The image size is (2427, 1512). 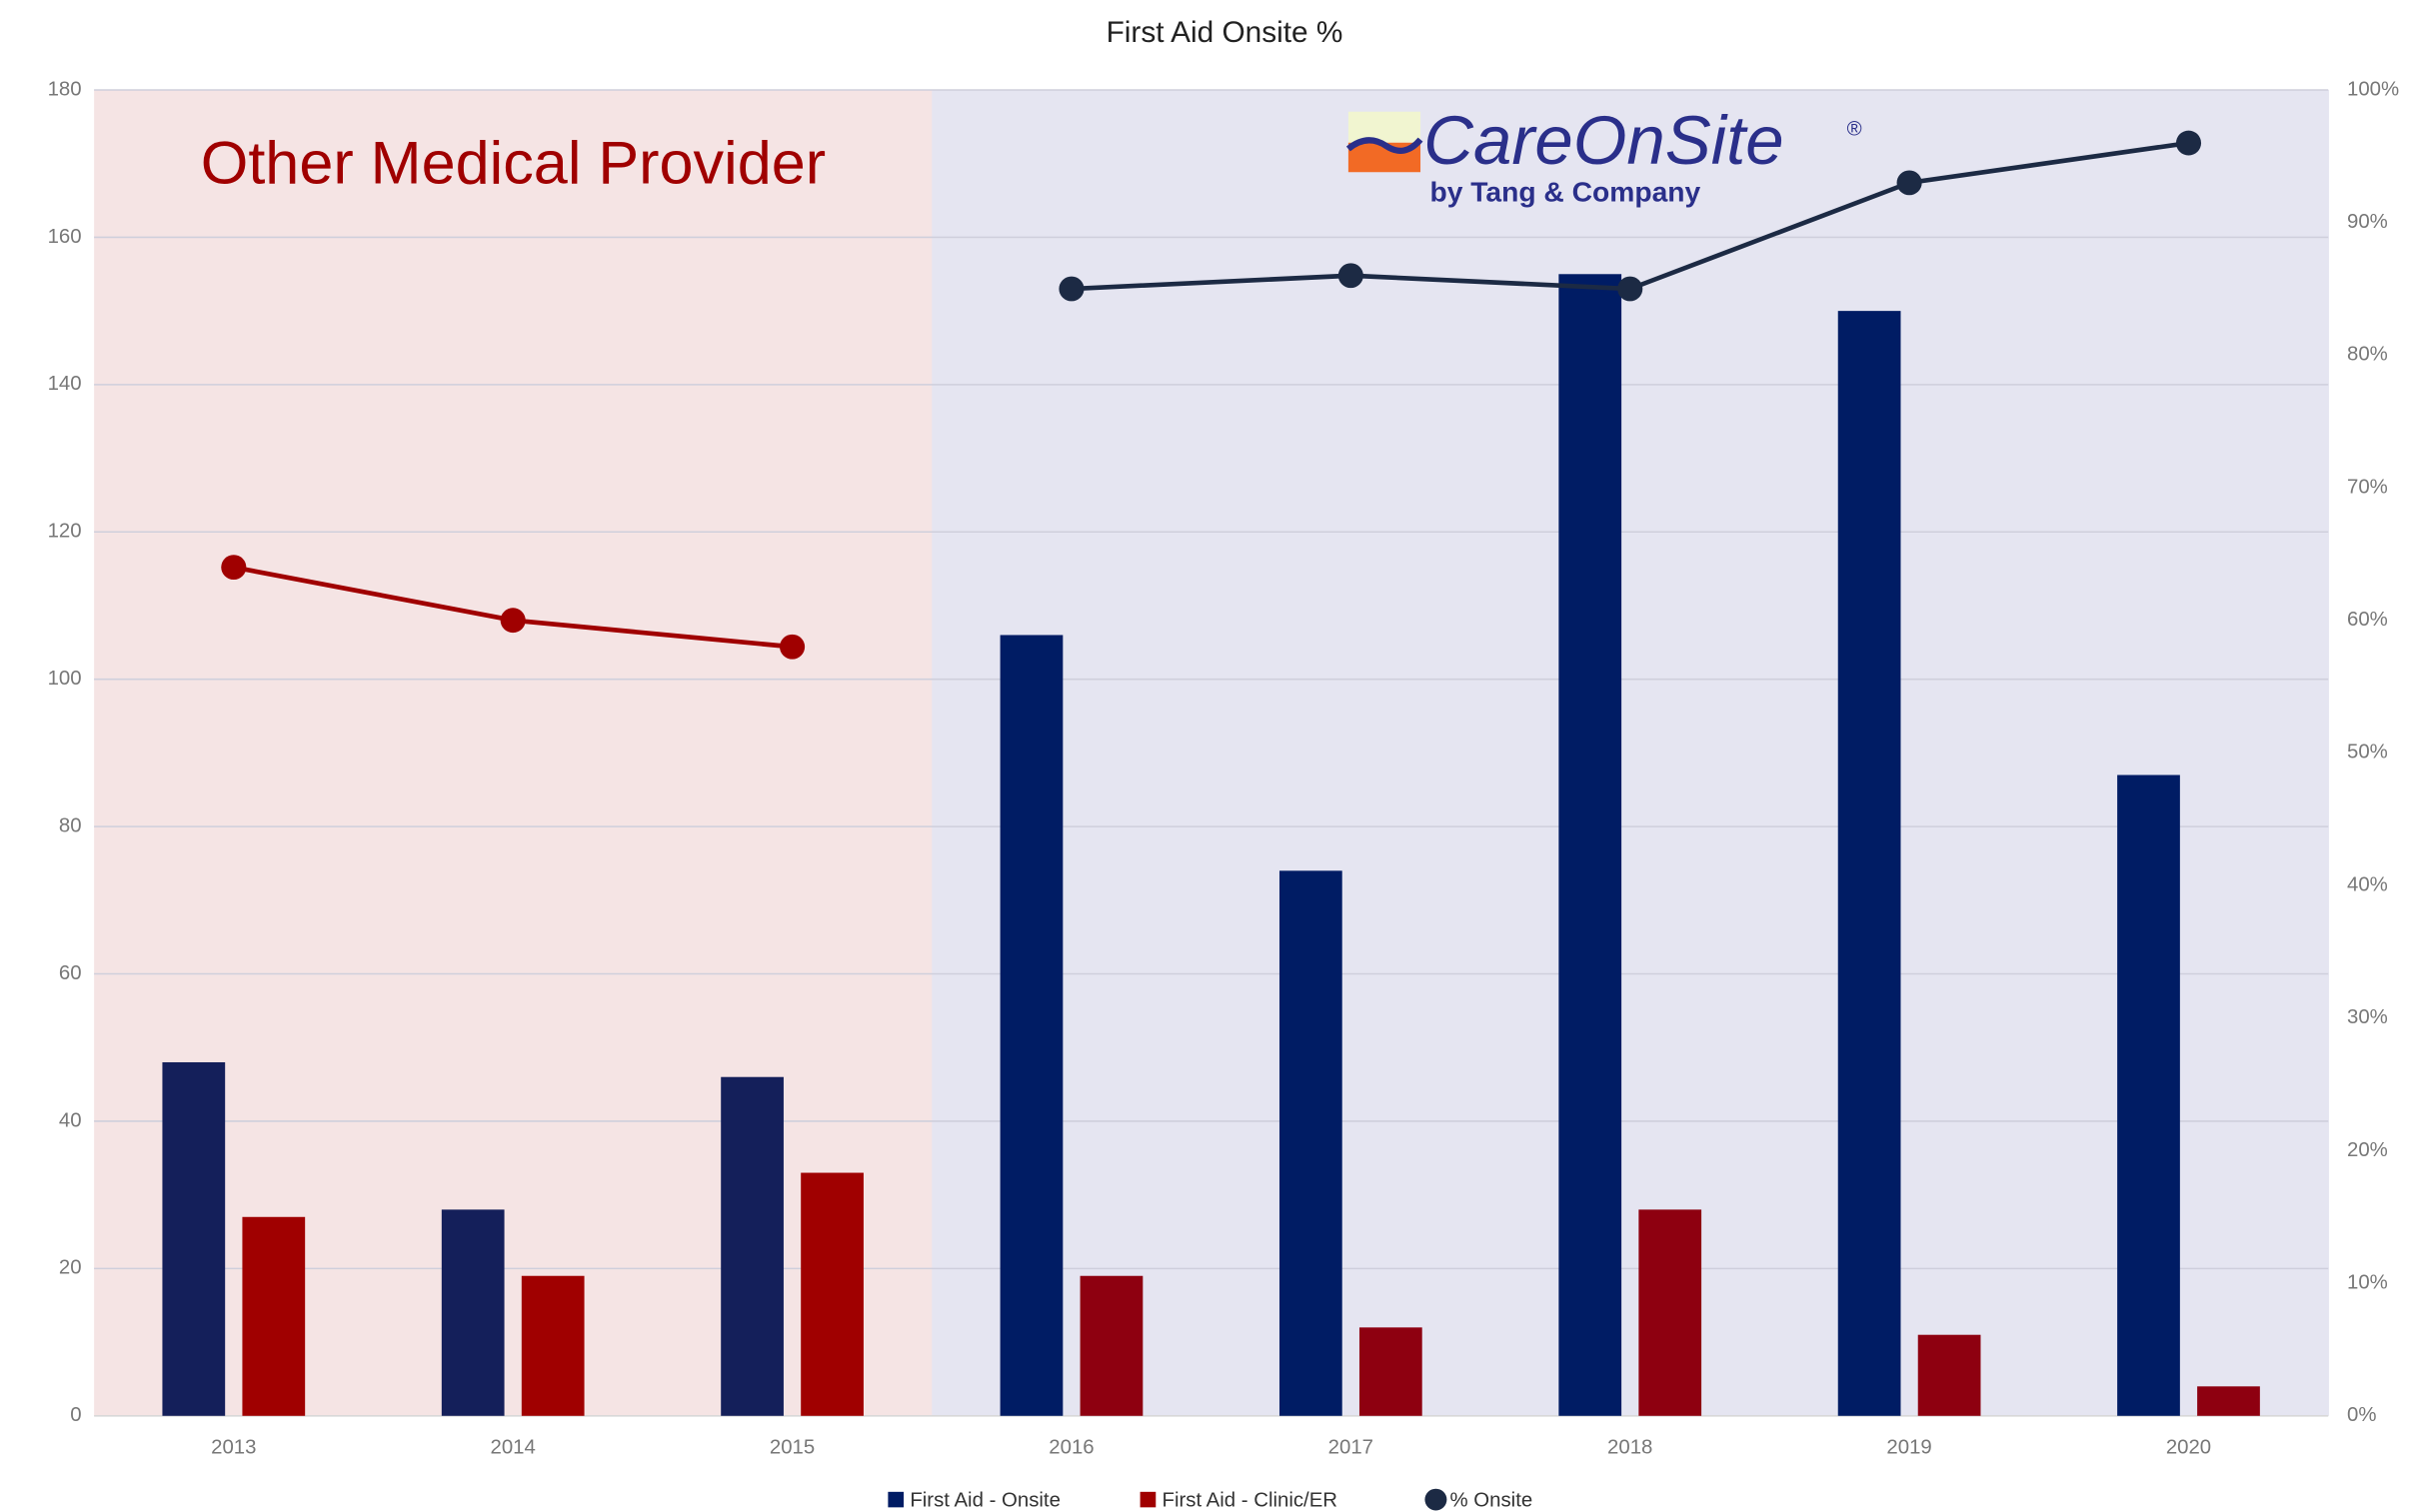 What do you see at coordinates (70, 1120) in the screenshot?
I see `y-tick-label: 40` at bounding box center [70, 1120].